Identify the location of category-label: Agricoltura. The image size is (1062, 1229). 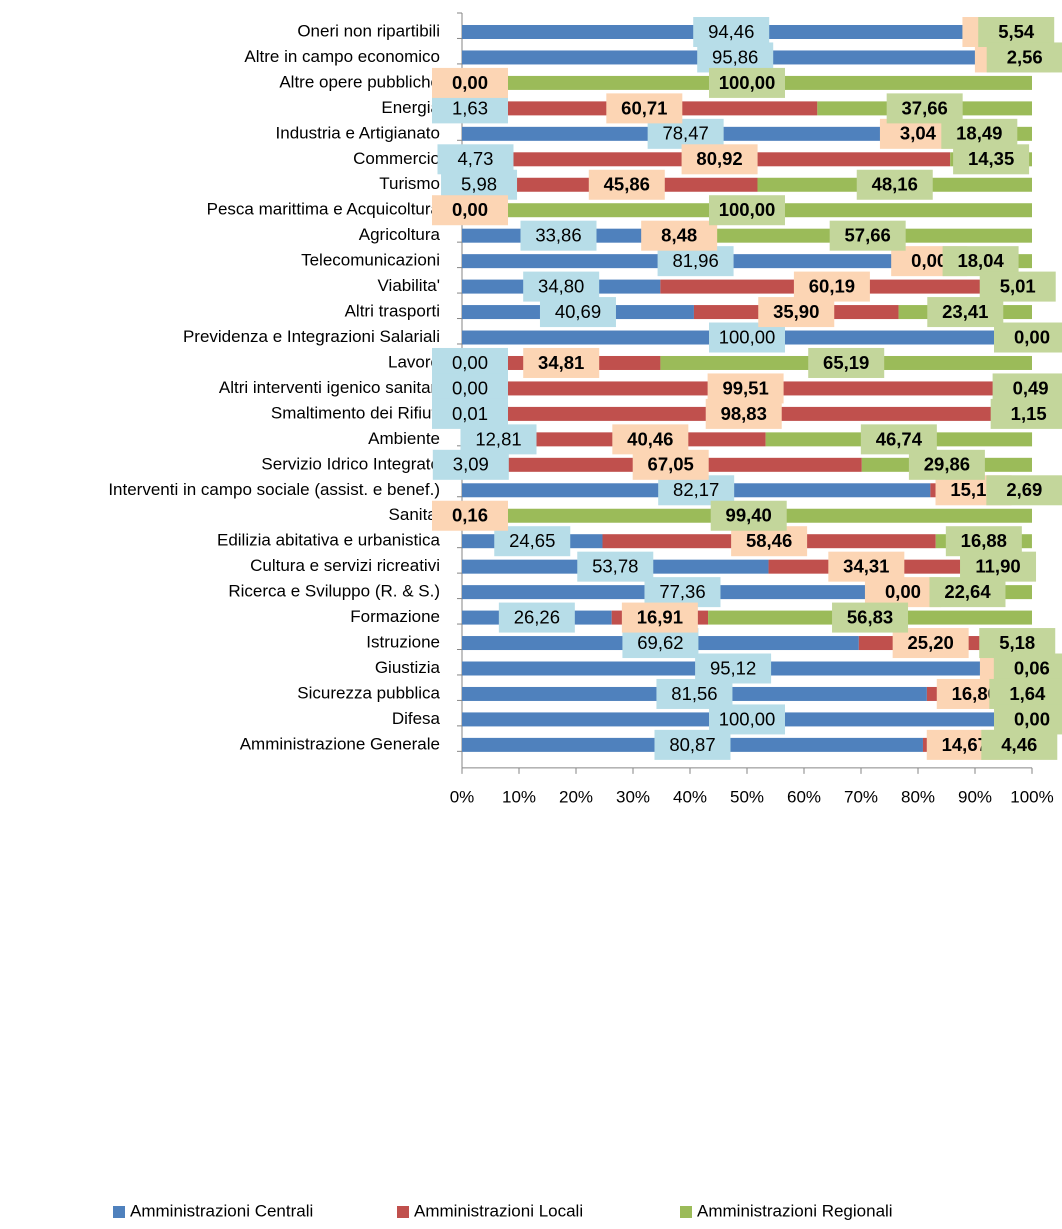
(400, 234).